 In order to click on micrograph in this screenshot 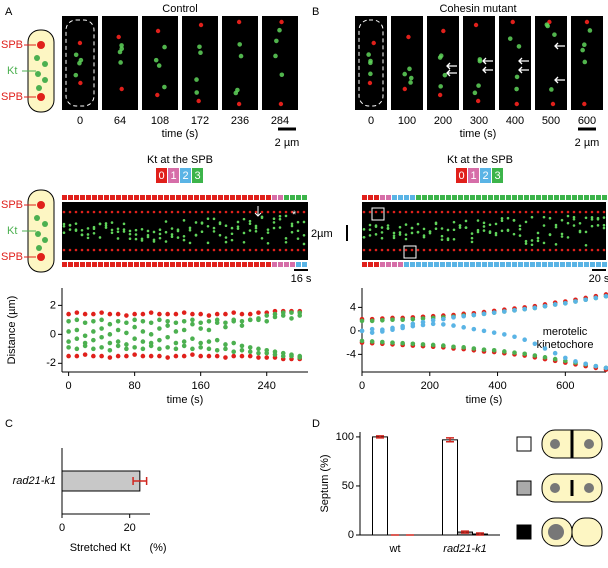, I will do `click(240, 63)`.